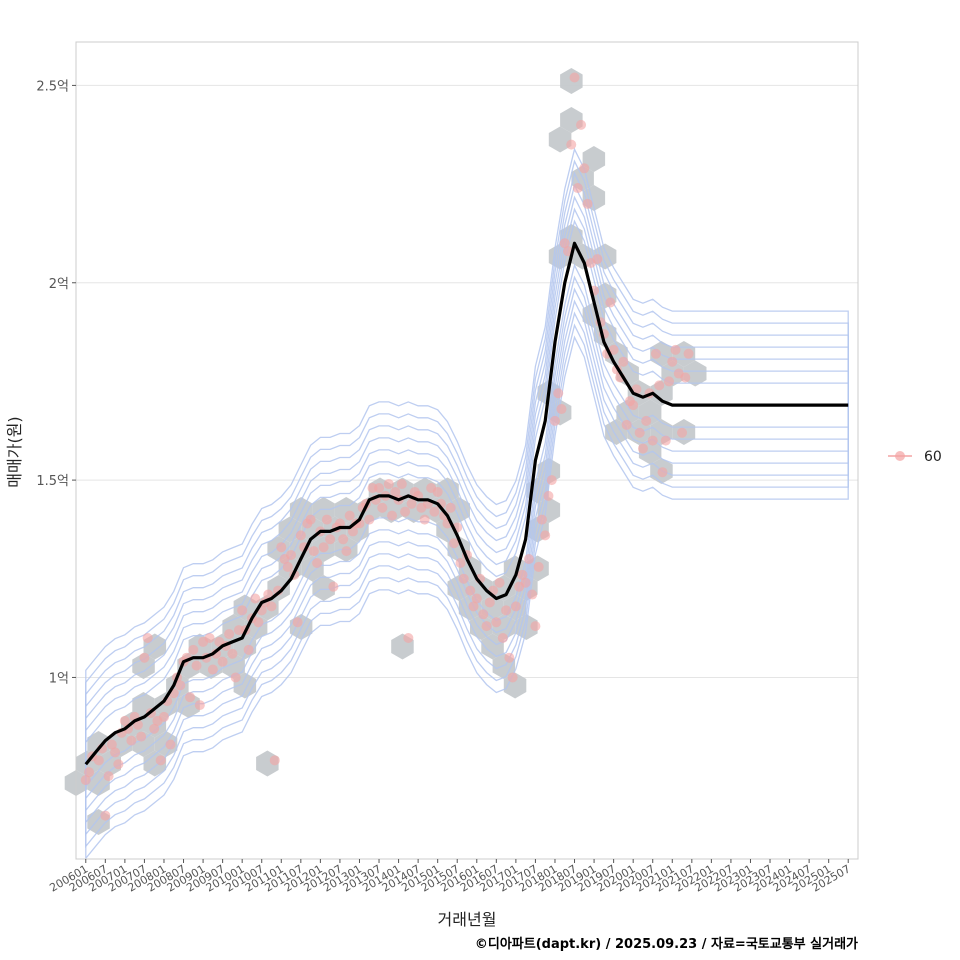  Describe the element at coordinates (59, 284) in the screenshot. I see `y-tick-label: 2억` at that location.